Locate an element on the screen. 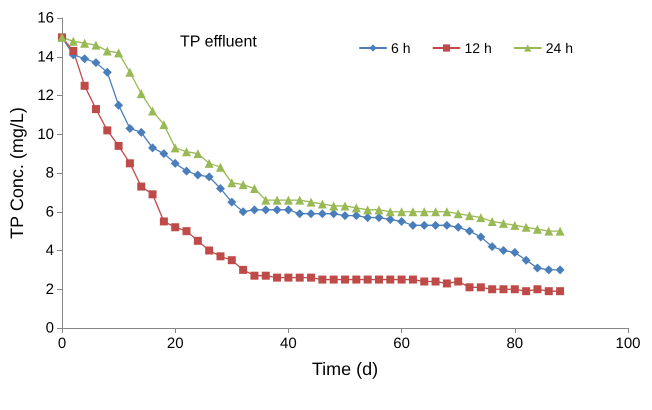 This screenshot has height=410, width=652. x-tick-label: 20 is located at coordinates (175, 343).